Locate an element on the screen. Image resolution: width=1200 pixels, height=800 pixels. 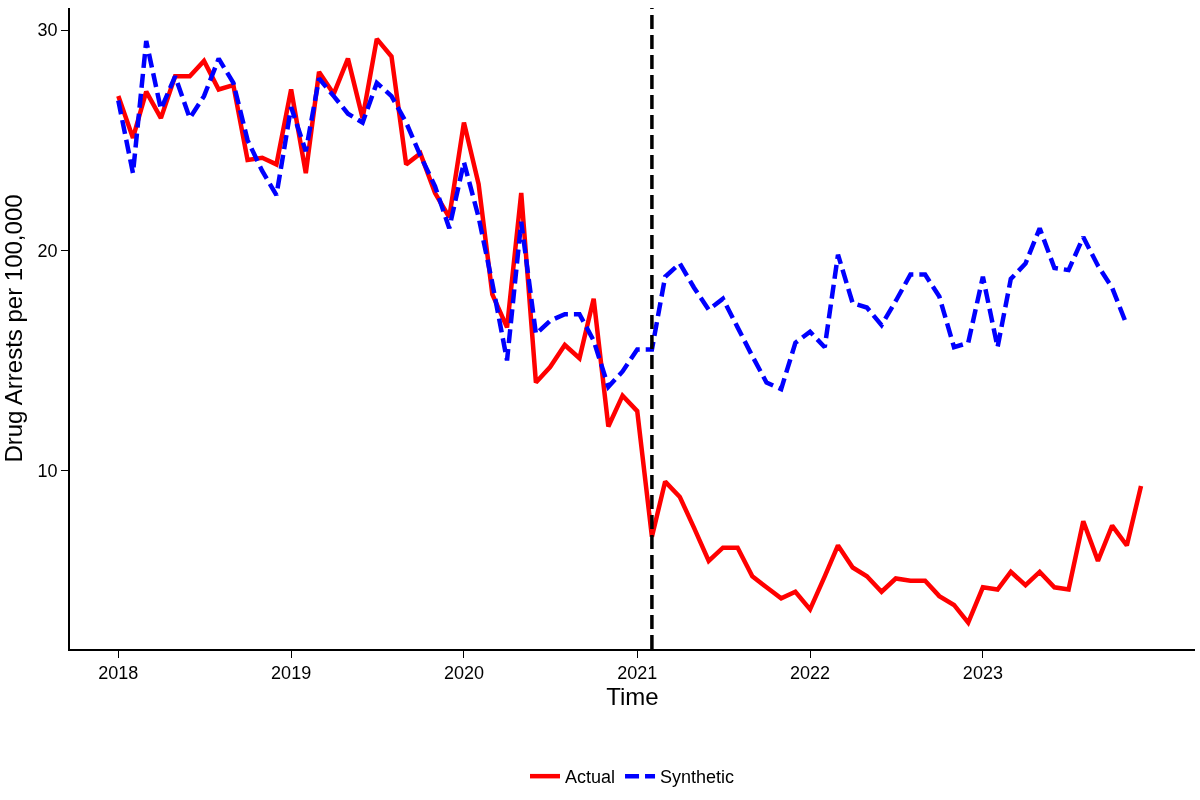
x-axis-title: Time is located at coordinates (632, 697).